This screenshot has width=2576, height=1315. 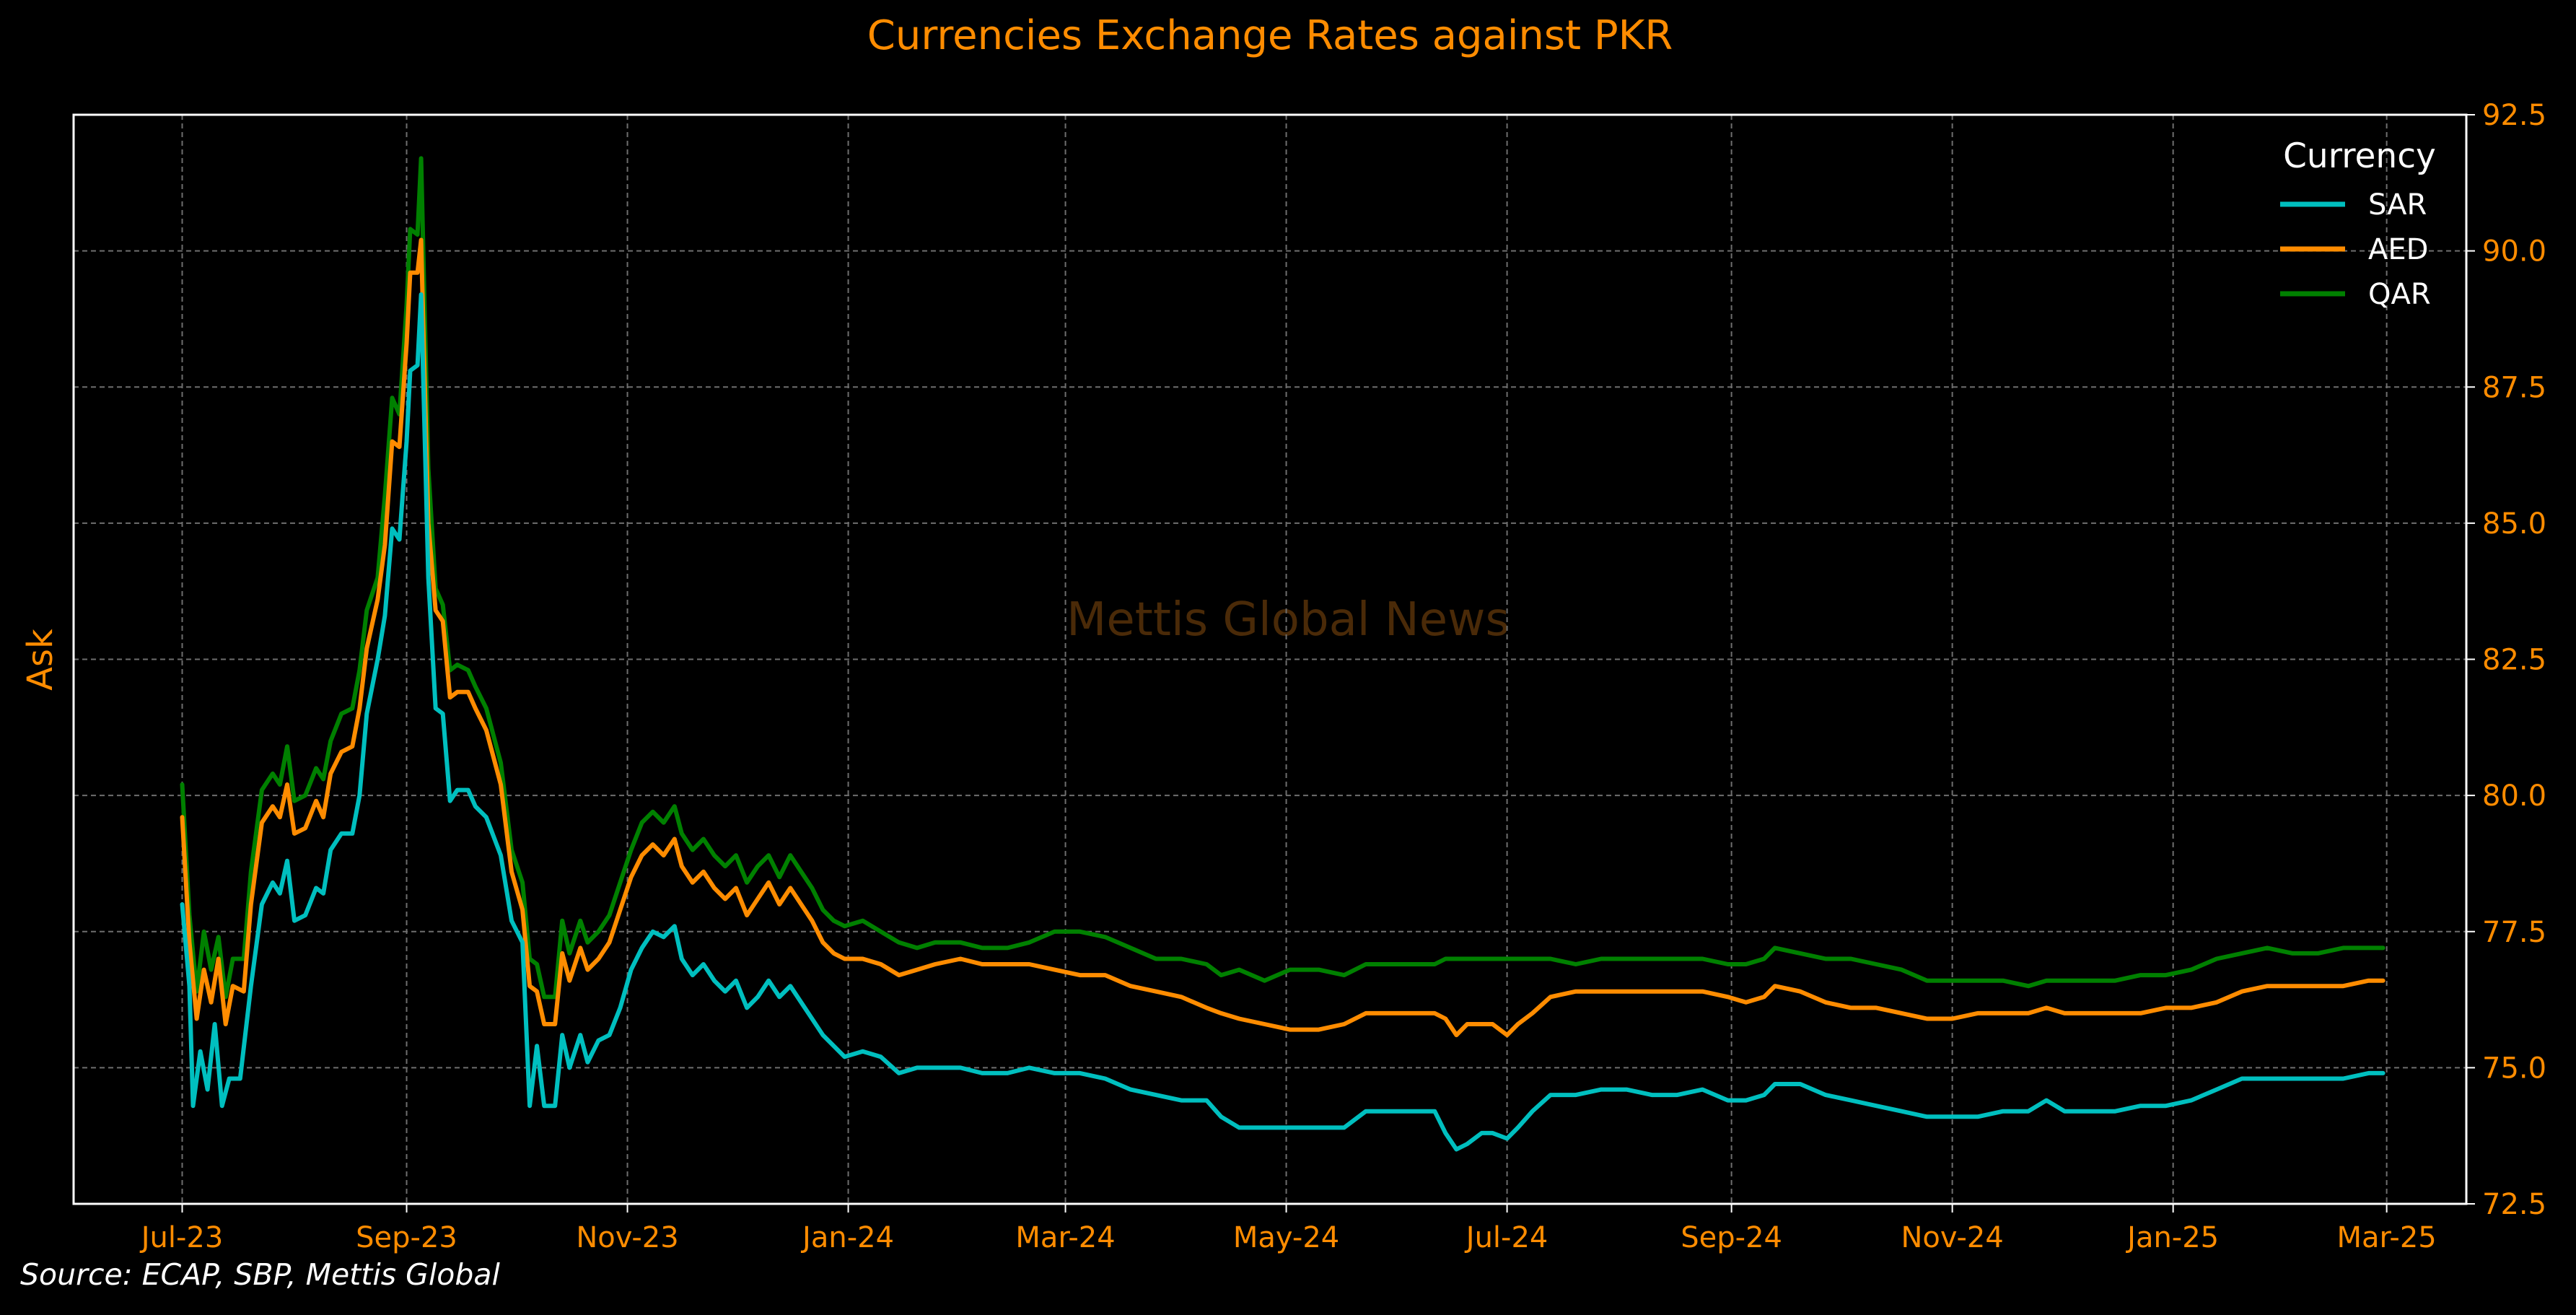 I want to click on legend-label-sar: SAR, so click(x=2397, y=205).